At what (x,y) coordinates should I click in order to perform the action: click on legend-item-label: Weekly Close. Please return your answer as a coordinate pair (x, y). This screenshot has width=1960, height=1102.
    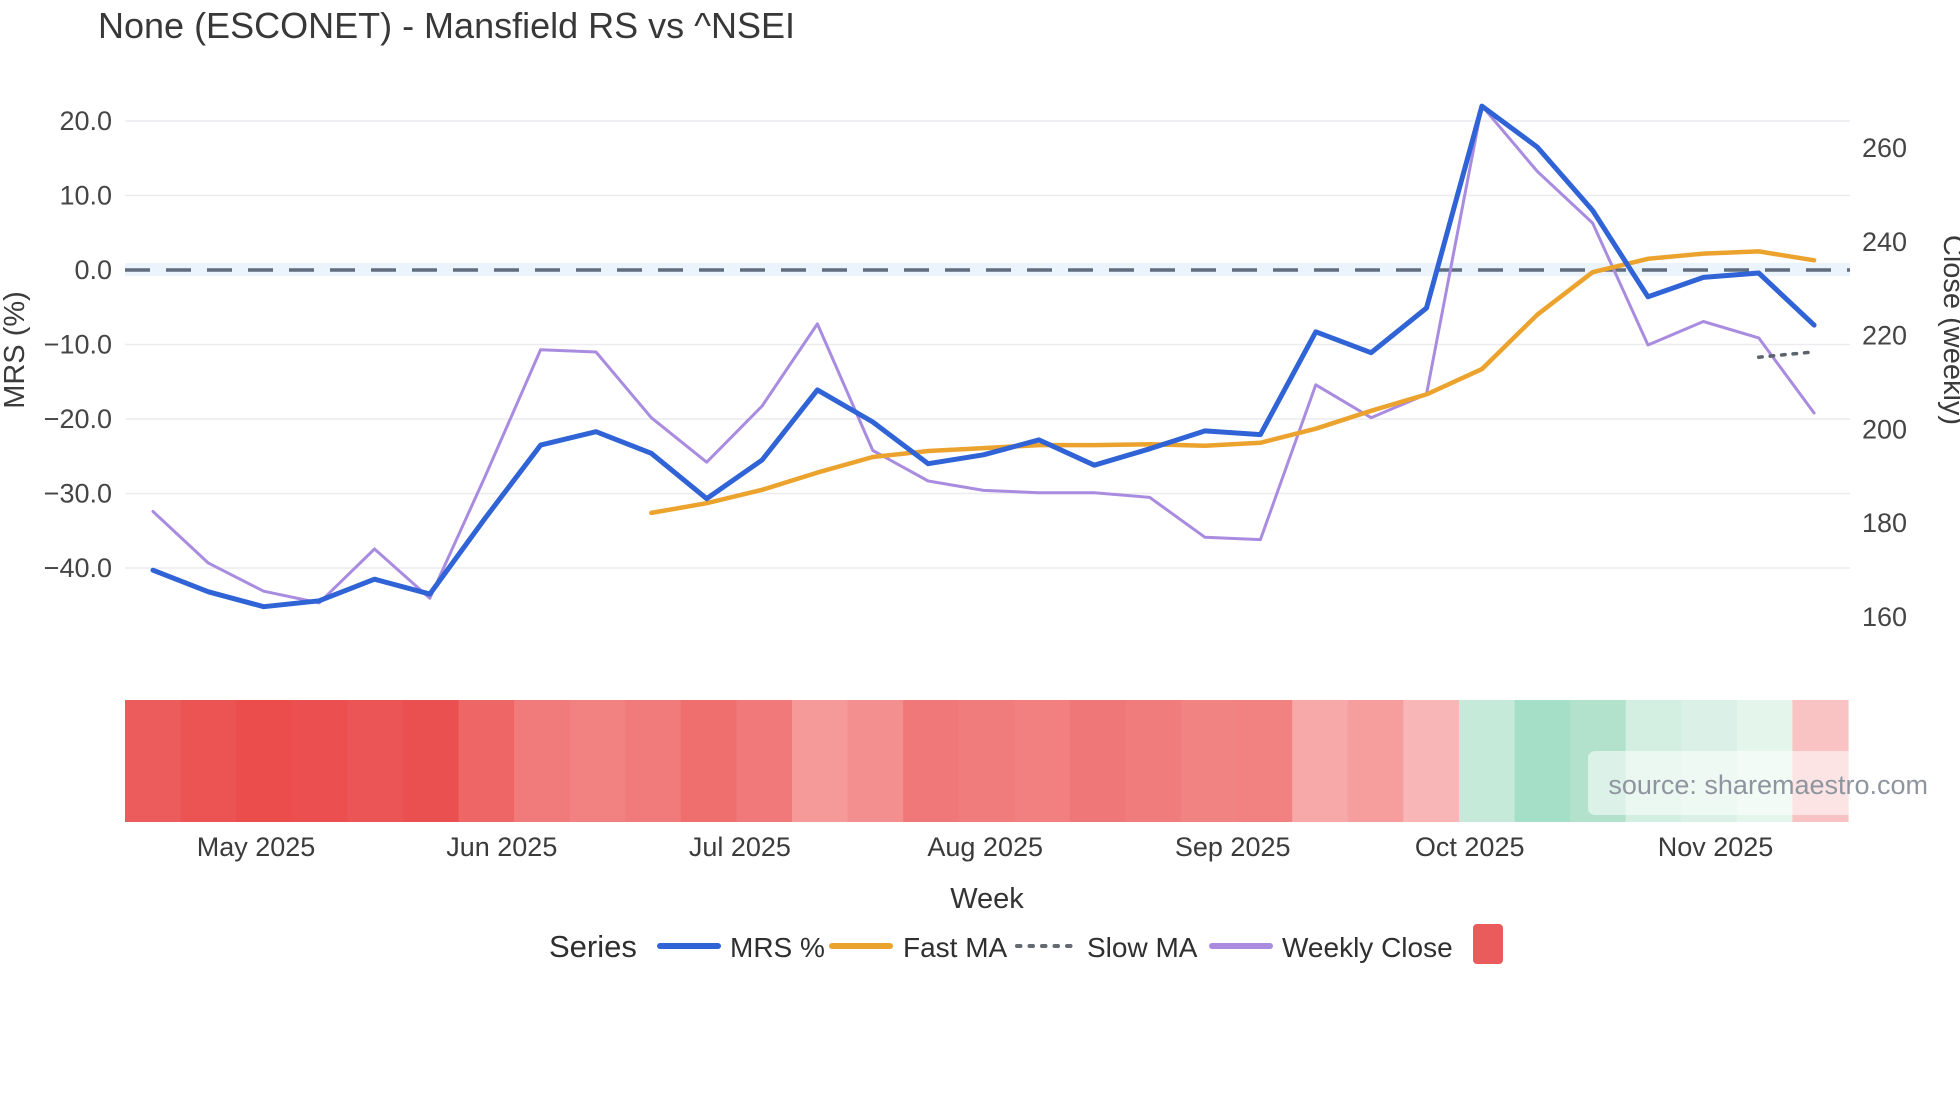
    Looking at the image, I should click on (1367, 947).